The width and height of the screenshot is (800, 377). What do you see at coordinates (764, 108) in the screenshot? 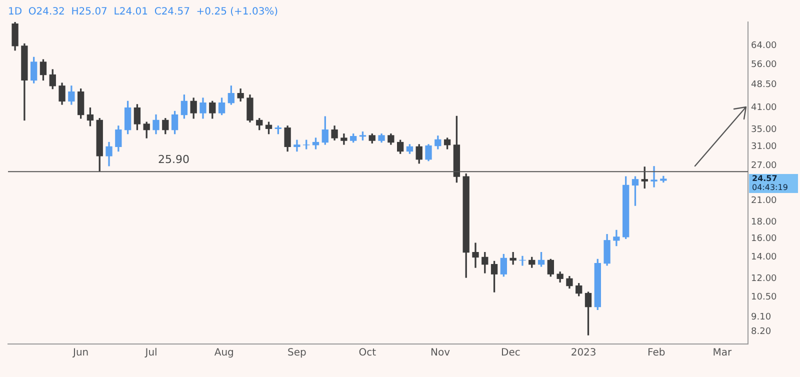
I see `y-tick-label: 41.00` at bounding box center [764, 108].